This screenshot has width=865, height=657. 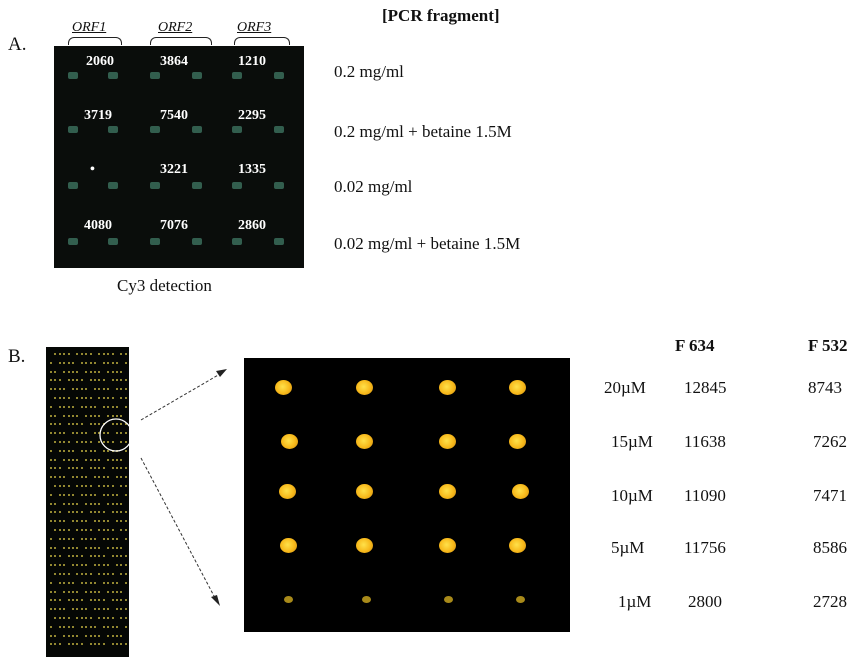 What do you see at coordinates (17, 356) in the screenshot?
I see `panel-b-letter: B.` at bounding box center [17, 356].